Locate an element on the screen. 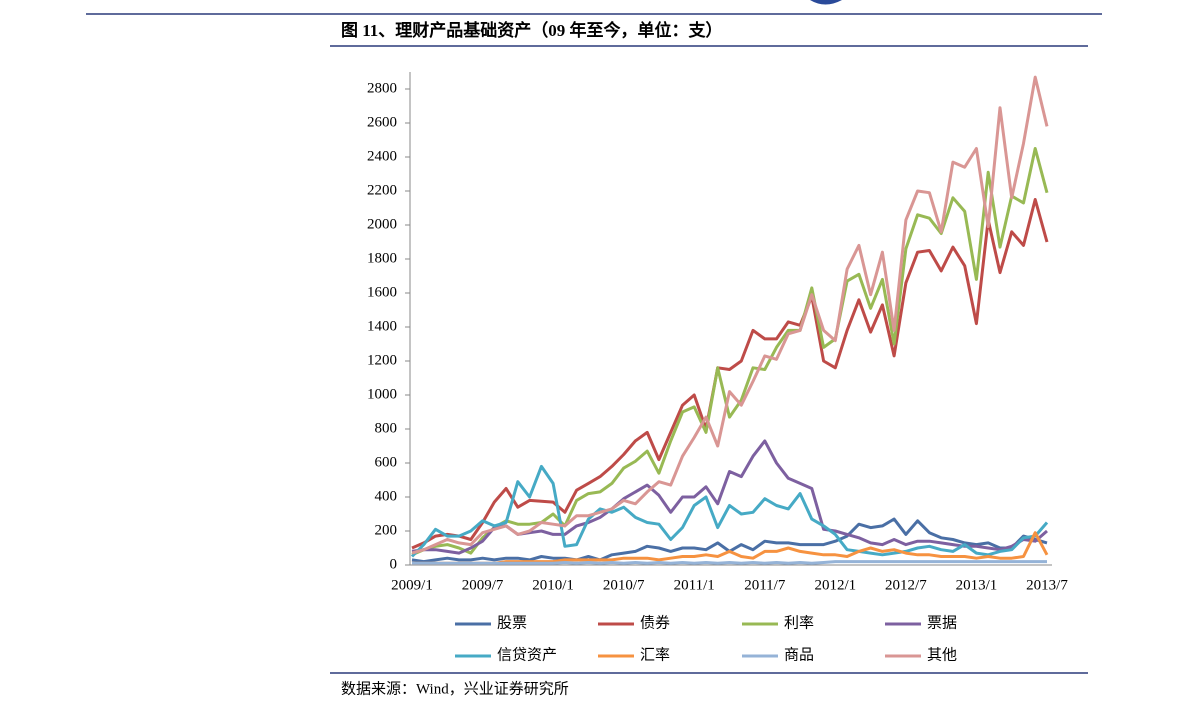  legend-label: 债券 is located at coordinates (655, 622).